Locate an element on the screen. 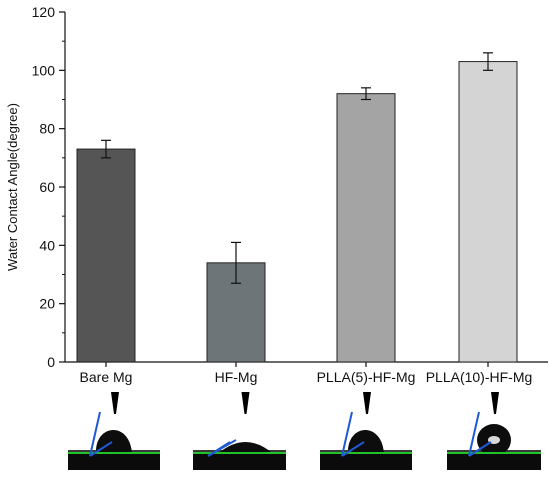 Image resolution: width=550 pixels, height=478 pixels. droplet-images is located at coordinates (304, 431).